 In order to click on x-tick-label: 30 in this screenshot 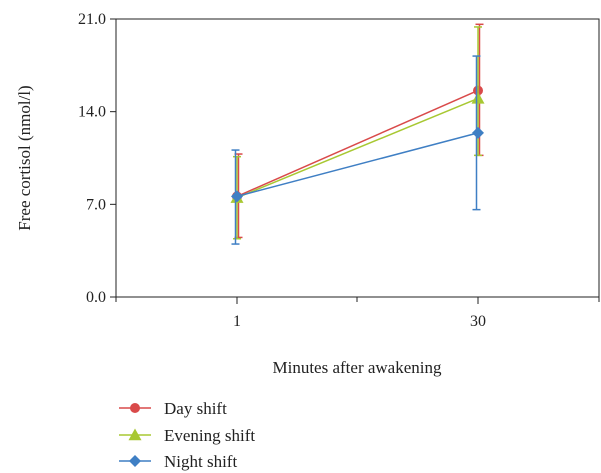, I will do `click(478, 321)`.